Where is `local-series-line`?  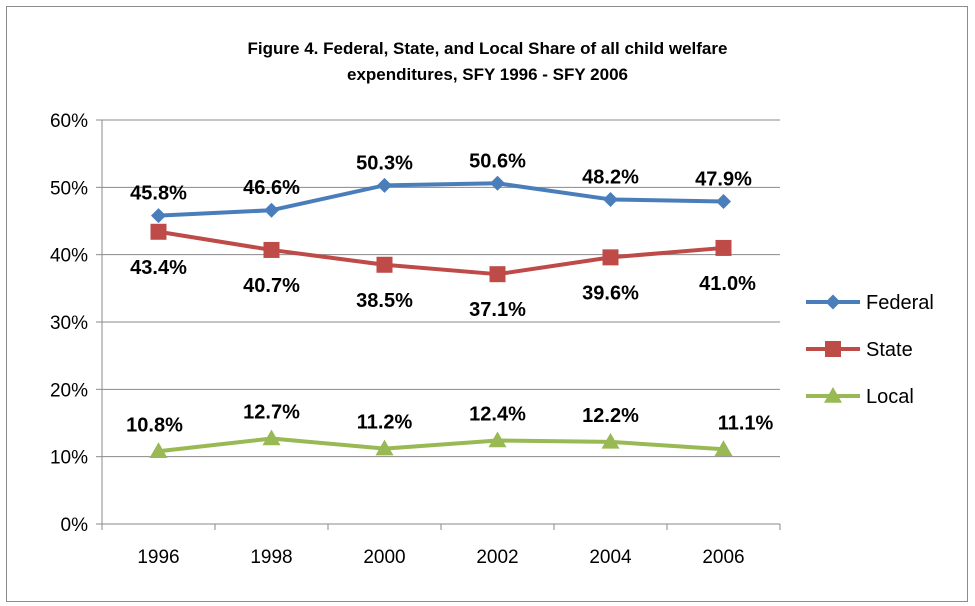
local-series-line is located at coordinates (441, 445).